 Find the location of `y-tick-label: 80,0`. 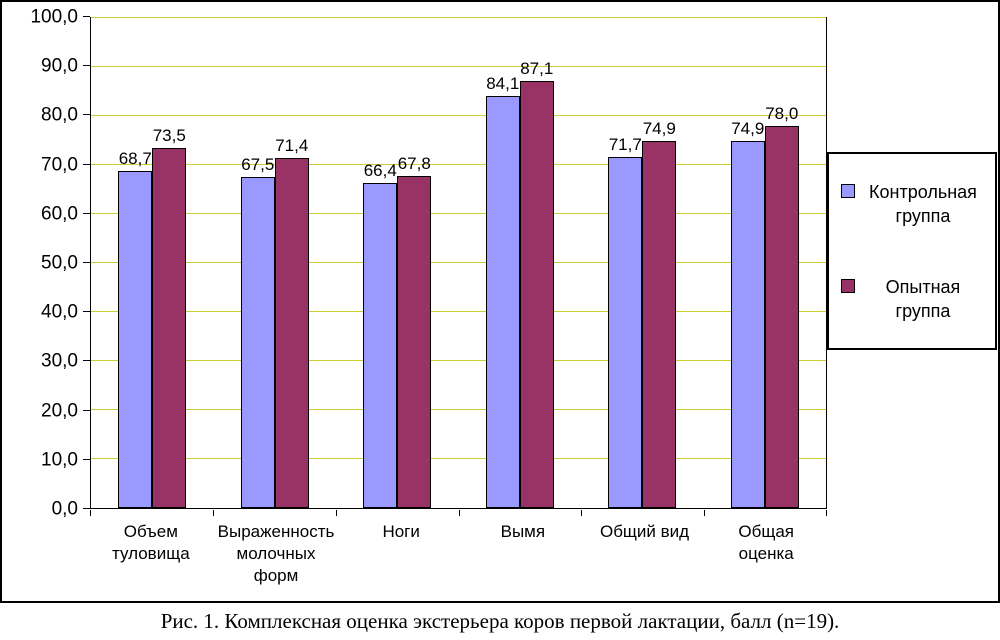

y-tick-label: 80,0 is located at coordinates (59, 115).